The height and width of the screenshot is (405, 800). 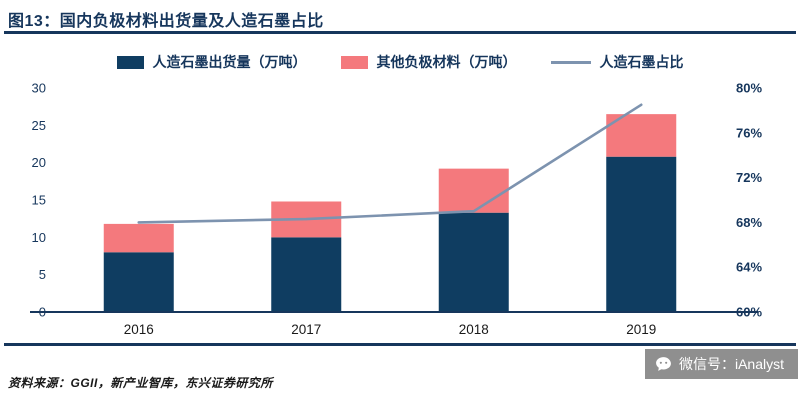 I want to click on category-label: 2018, so click(x=474, y=329).